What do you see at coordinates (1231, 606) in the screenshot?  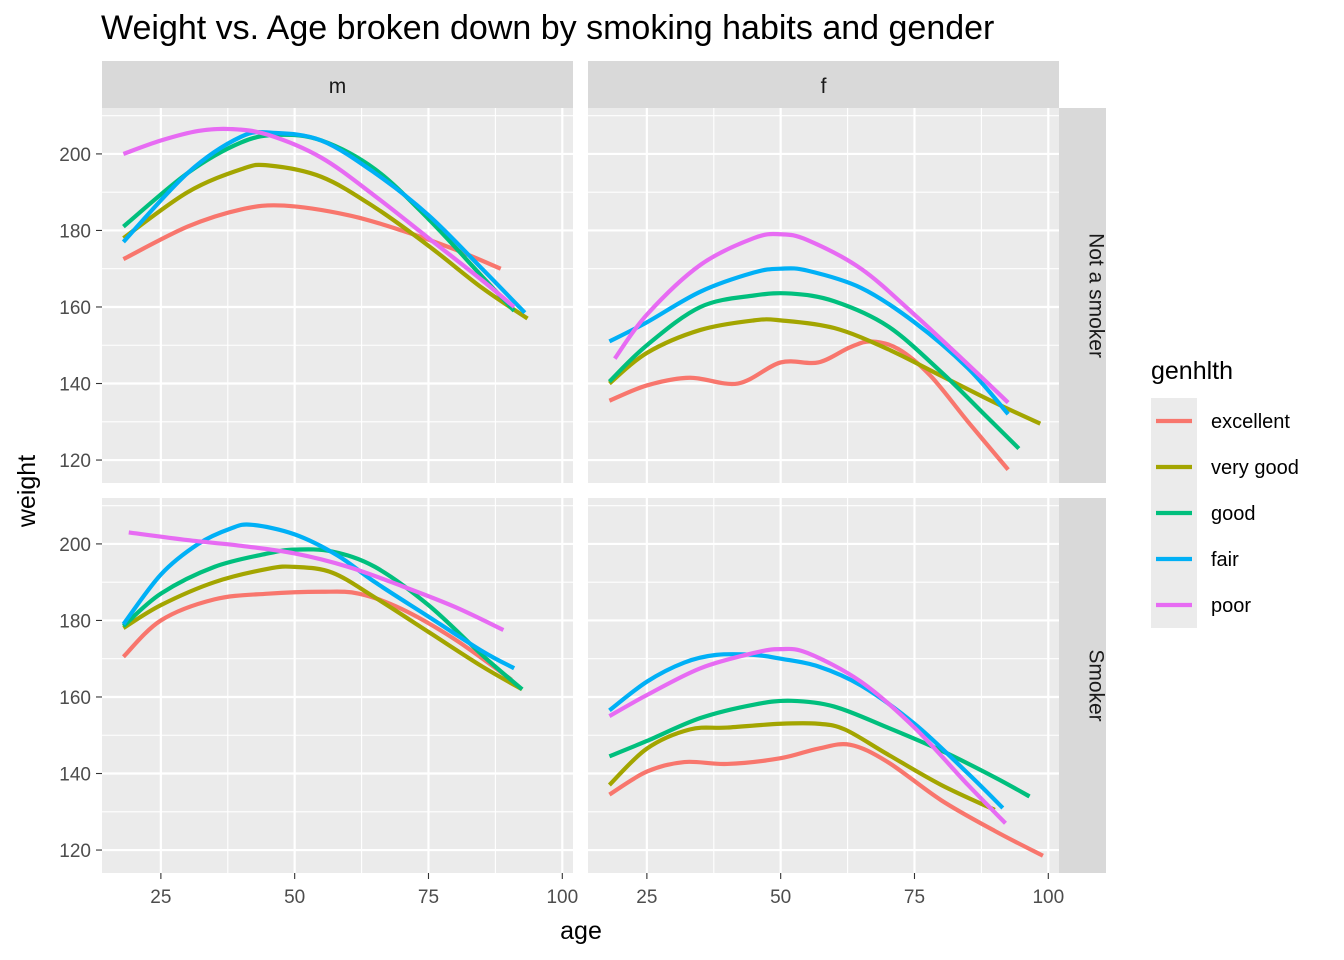 I see `legend-label: poor` at bounding box center [1231, 606].